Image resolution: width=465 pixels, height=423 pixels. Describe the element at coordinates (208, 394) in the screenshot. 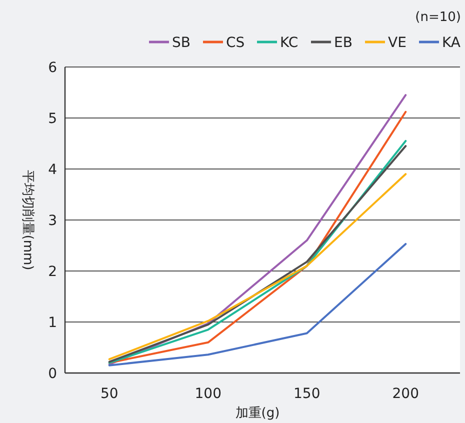

I see `x-tick-label: 100` at that location.